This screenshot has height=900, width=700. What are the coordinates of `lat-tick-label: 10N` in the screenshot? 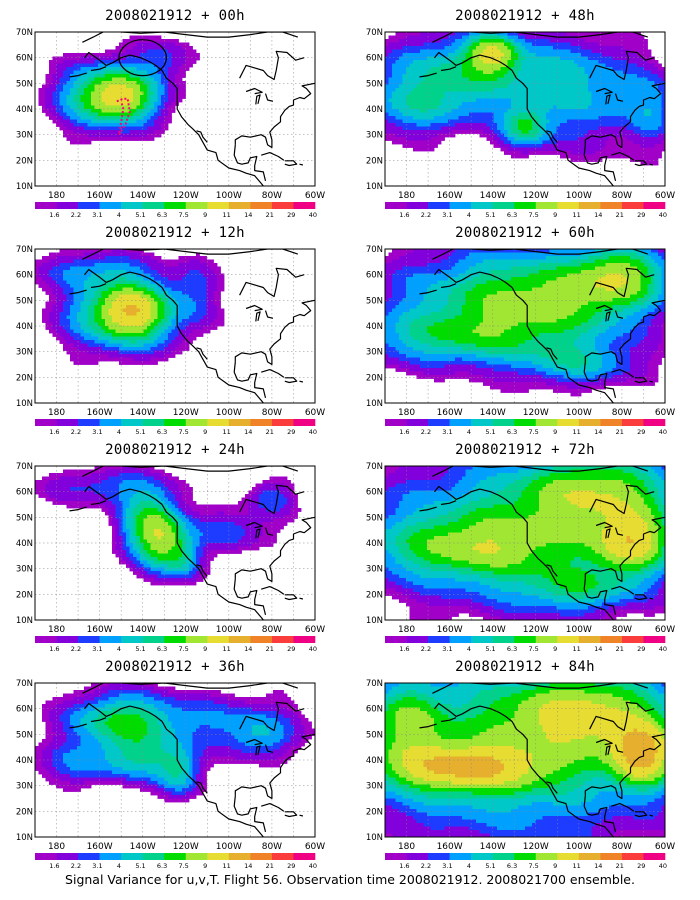 It's located at (374, 621).